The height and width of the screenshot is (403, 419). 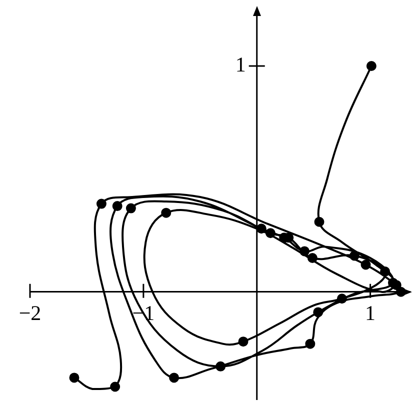 What do you see at coordinates (370, 312) in the screenshot?
I see `x-tick-label: 1` at bounding box center [370, 312].